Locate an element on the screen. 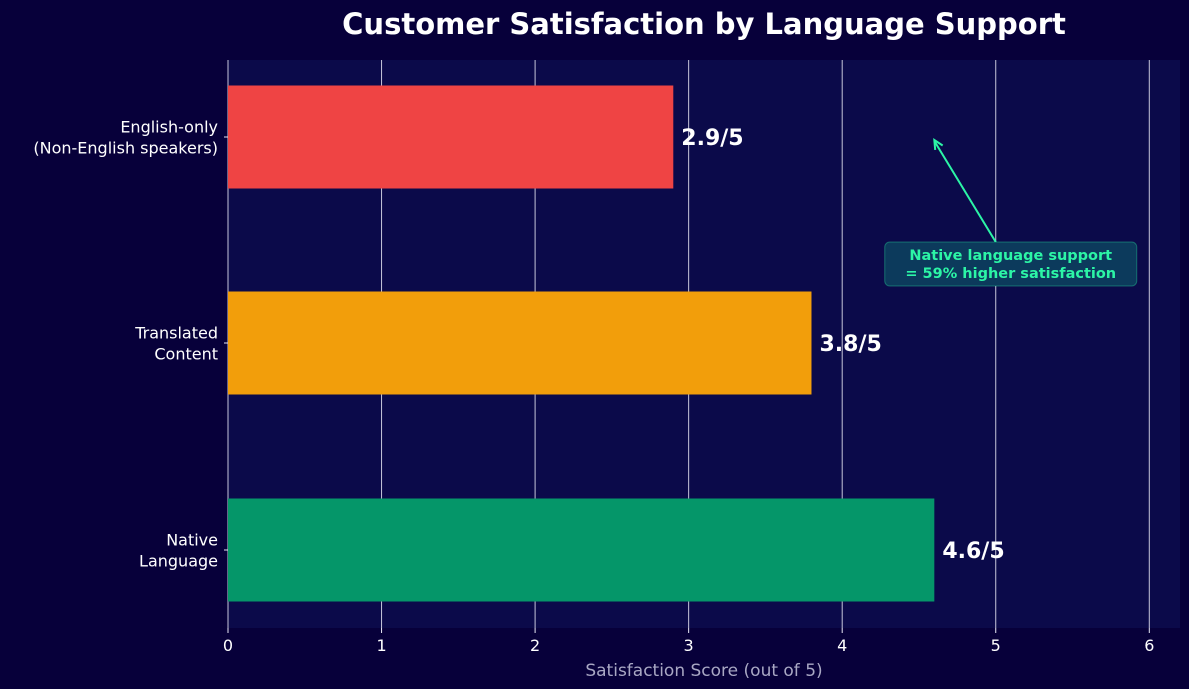 The height and width of the screenshot is (689, 1189). annotation-arrow is located at coordinates (965, 191).